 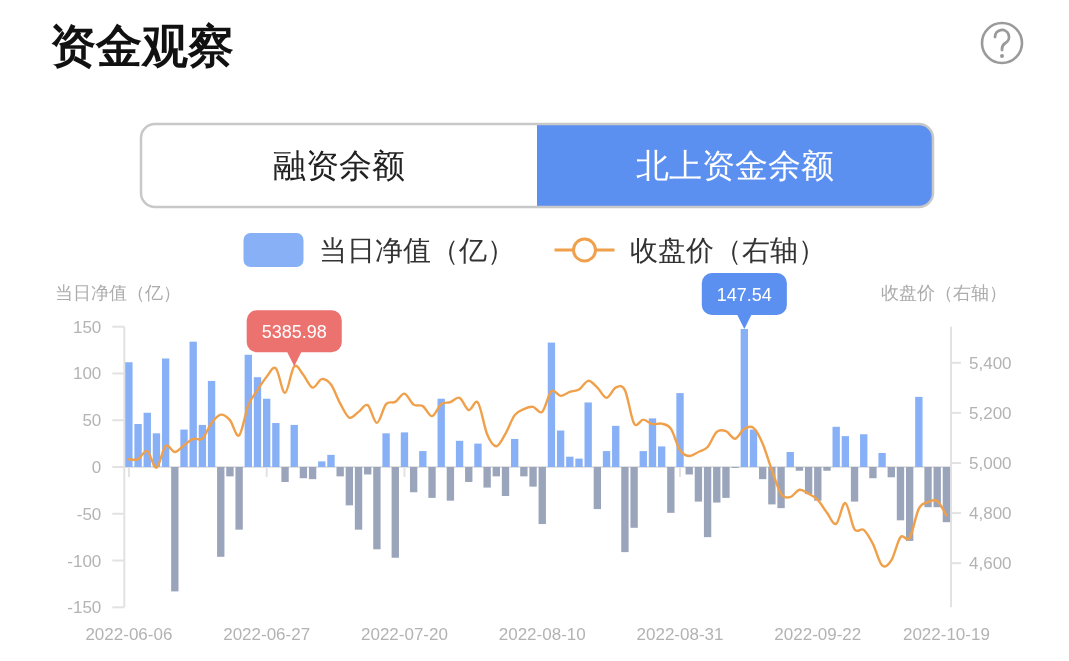 What do you see at coordinates (142, 46) in the screenshot?
I see `chart-title: 资金观察` at bounding box center [142, 46].